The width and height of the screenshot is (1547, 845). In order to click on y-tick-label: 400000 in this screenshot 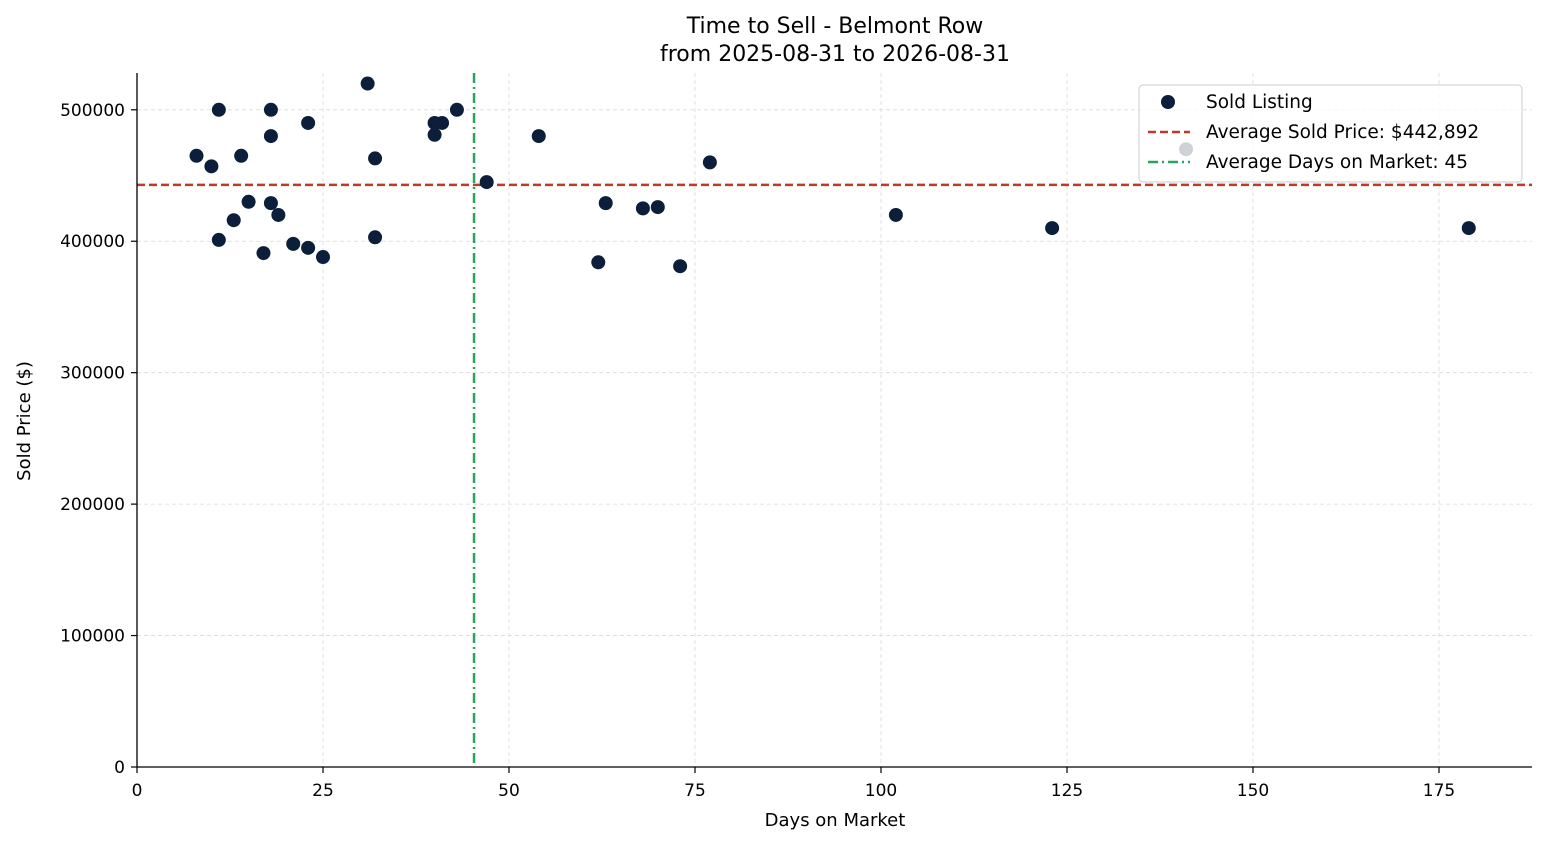, I will do `click(92, 242)`.